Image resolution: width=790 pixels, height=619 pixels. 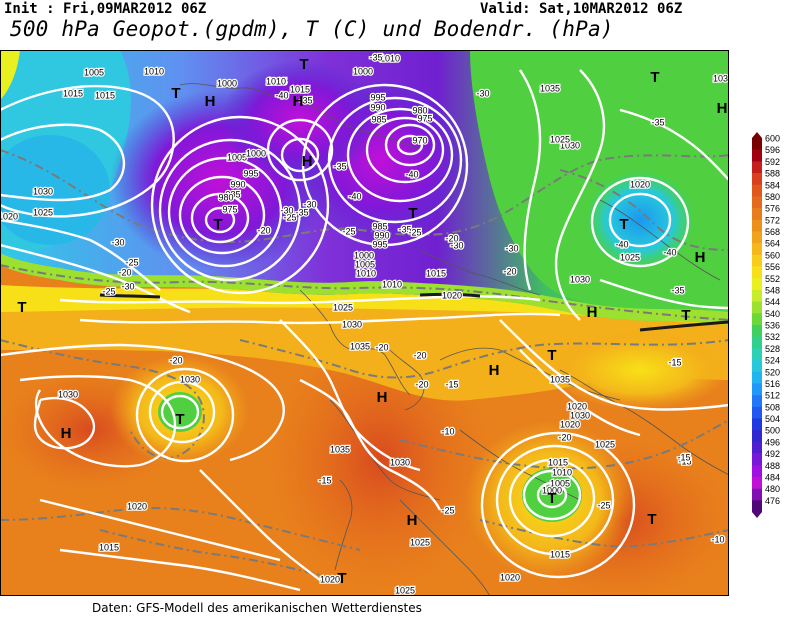 I want to click on legend-value: 556, so click(x=772, y=267).